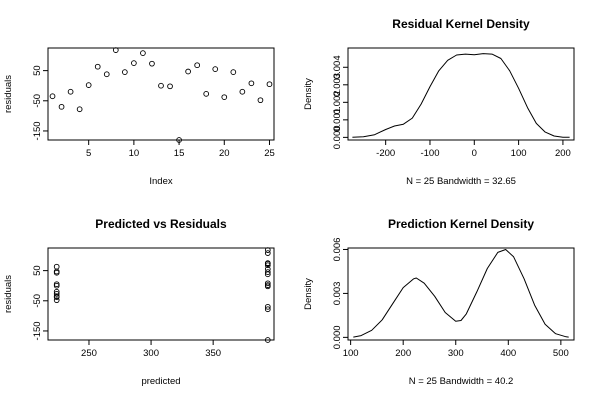 The width and height of the screenshot is (599, 400). What do you see at coordinates (337, 67) in the screenshot?
I see `y-tick-label: 0.004` at bounding box center [337, 67].